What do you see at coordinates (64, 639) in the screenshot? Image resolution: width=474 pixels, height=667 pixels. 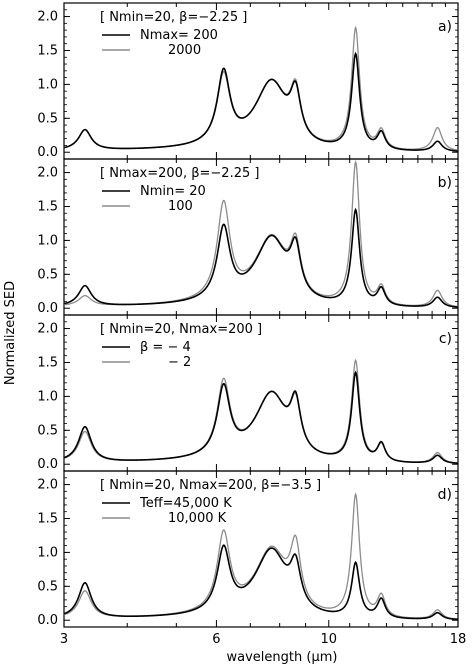 I see `x-tick-label: 3` at bounding box center [64, 639].